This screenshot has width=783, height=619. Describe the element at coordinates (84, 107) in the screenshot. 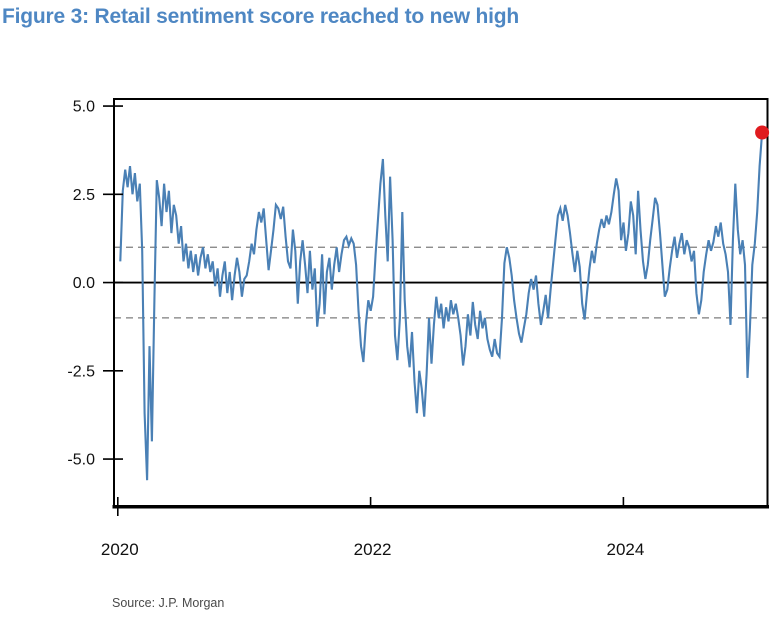

I see `y-tick-label: 5.0` at that location.